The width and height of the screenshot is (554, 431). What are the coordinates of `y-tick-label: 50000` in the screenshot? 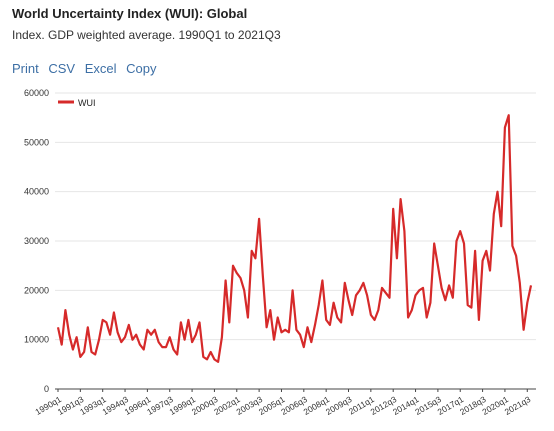 It's located at (36, 142).